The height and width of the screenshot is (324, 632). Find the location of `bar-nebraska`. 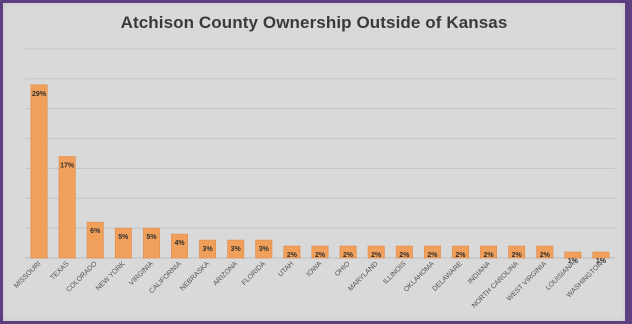

bar-nebraska is located at coordinates (208, 249).